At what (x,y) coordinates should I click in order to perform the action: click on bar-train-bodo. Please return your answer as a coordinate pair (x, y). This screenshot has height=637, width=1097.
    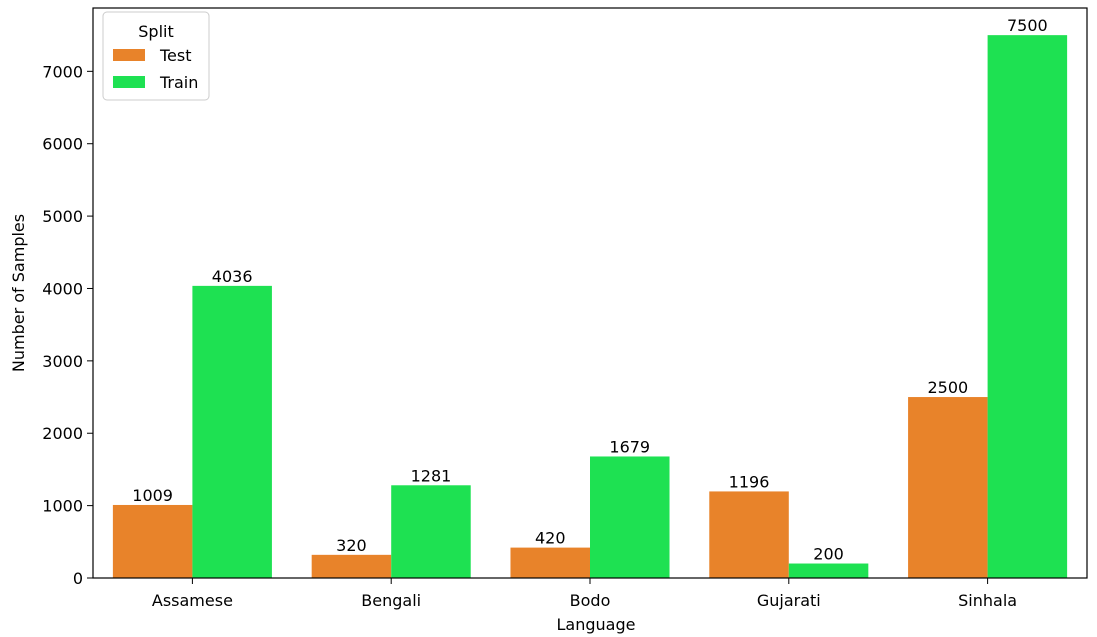
    Looking at the image, I should click on (630, 517).